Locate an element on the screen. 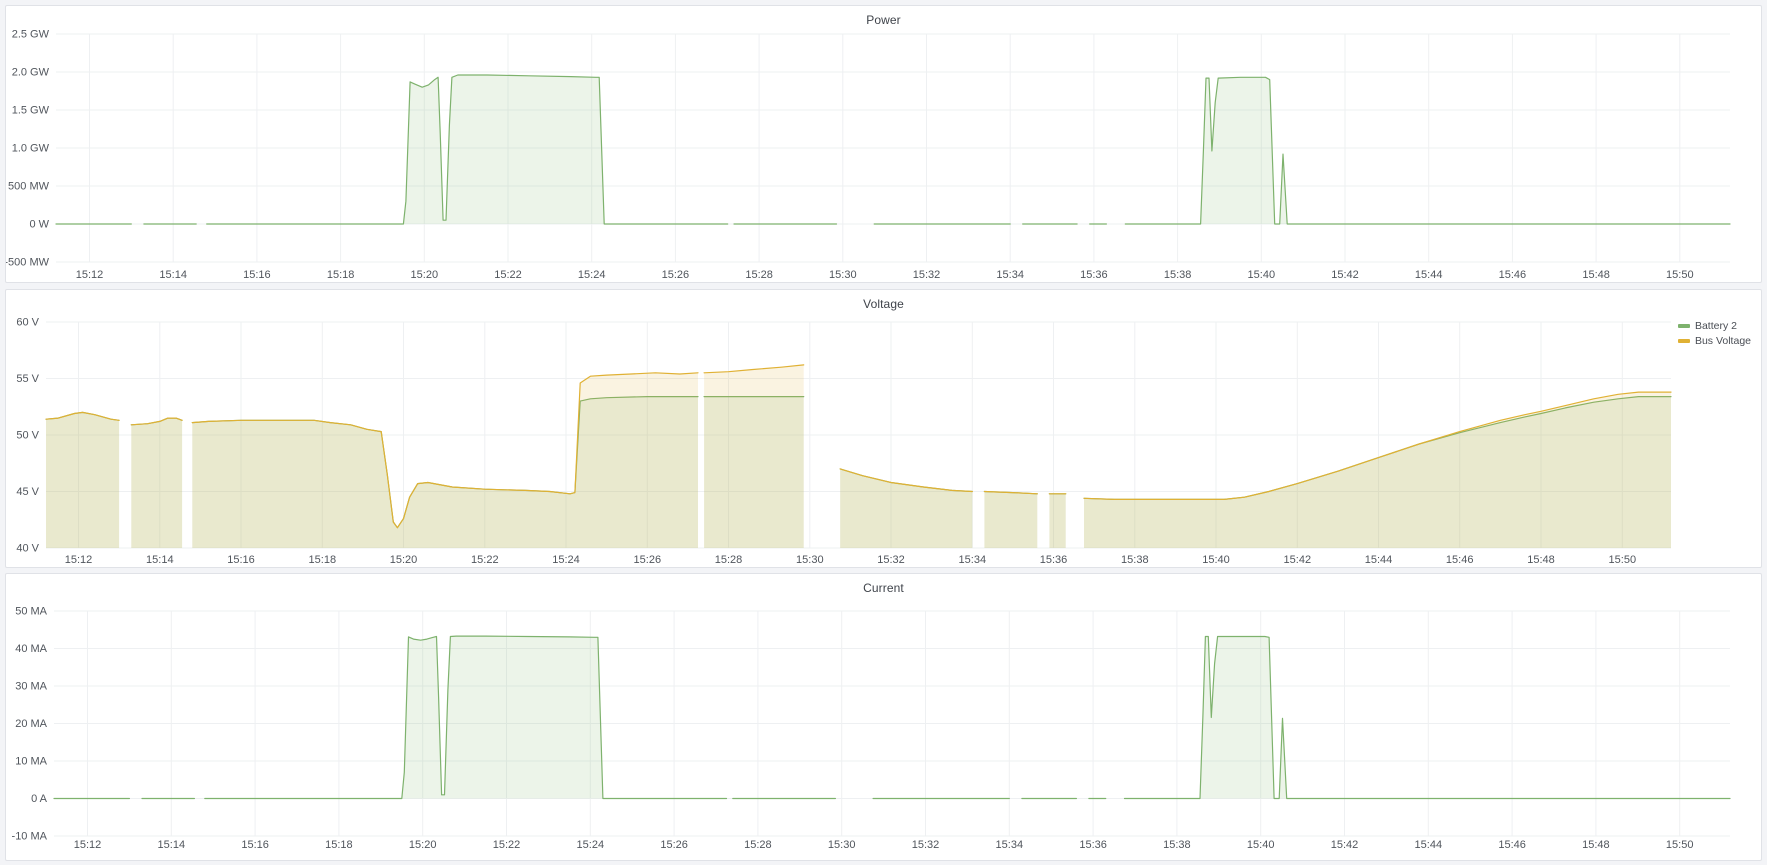 The height and width of the screenshot is (865, 1767). panel-title-voltage: Voltage is located at coordinates (883, 304).